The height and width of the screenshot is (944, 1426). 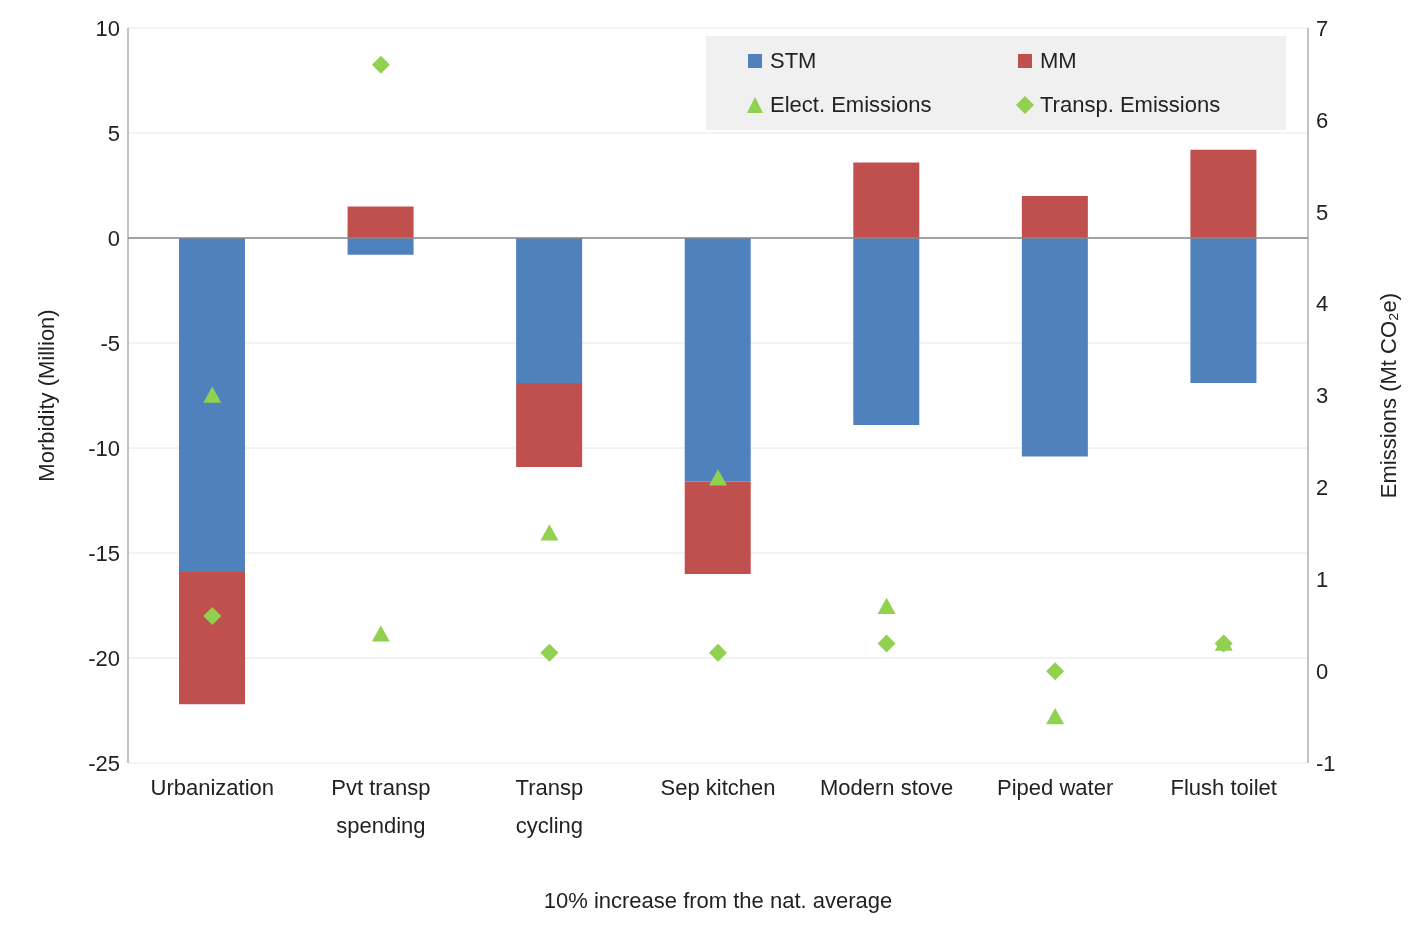 I want to click on y2-tick-label: 6, so click(x=1322, y=120).